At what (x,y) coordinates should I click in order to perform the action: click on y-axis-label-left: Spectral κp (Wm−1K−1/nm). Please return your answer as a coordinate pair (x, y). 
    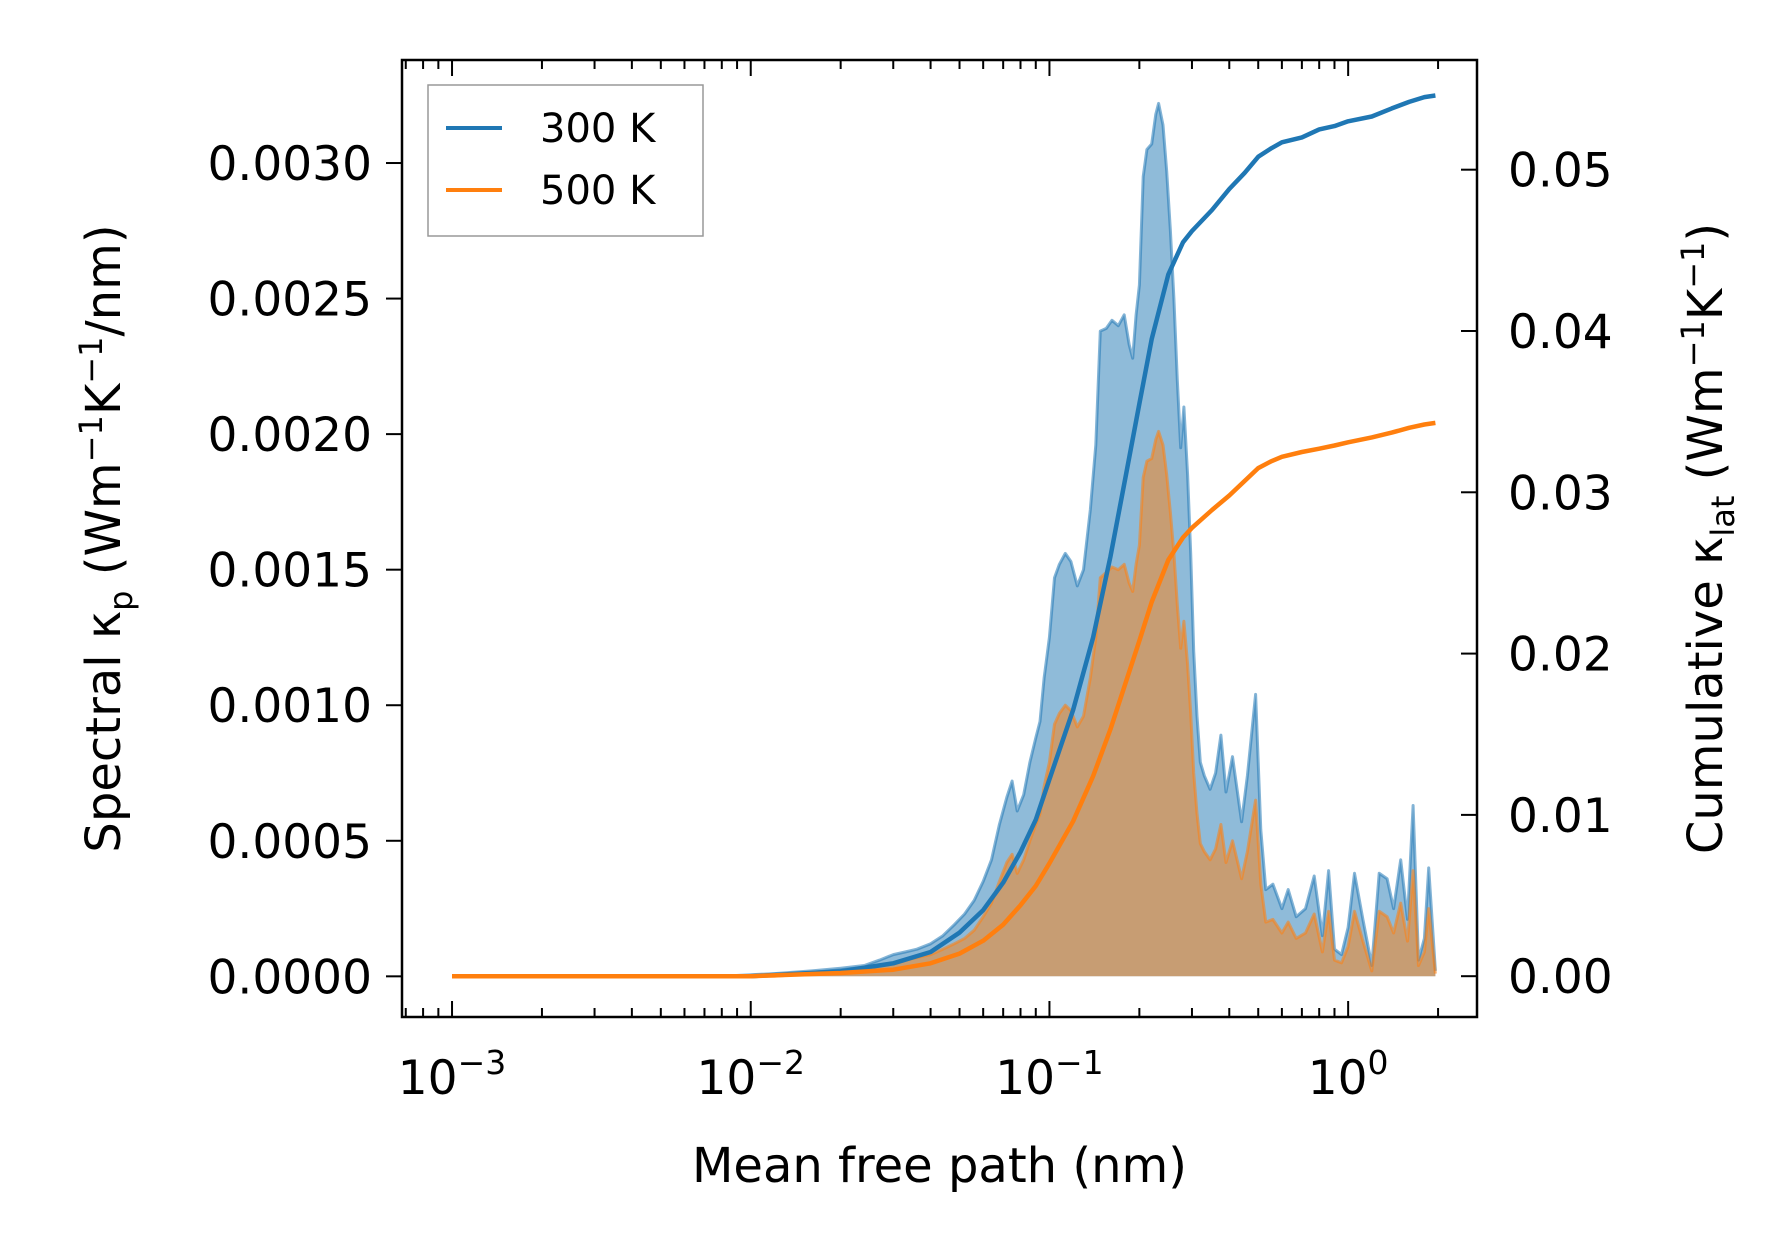
    Looking at the image, I should click on (106, 538).